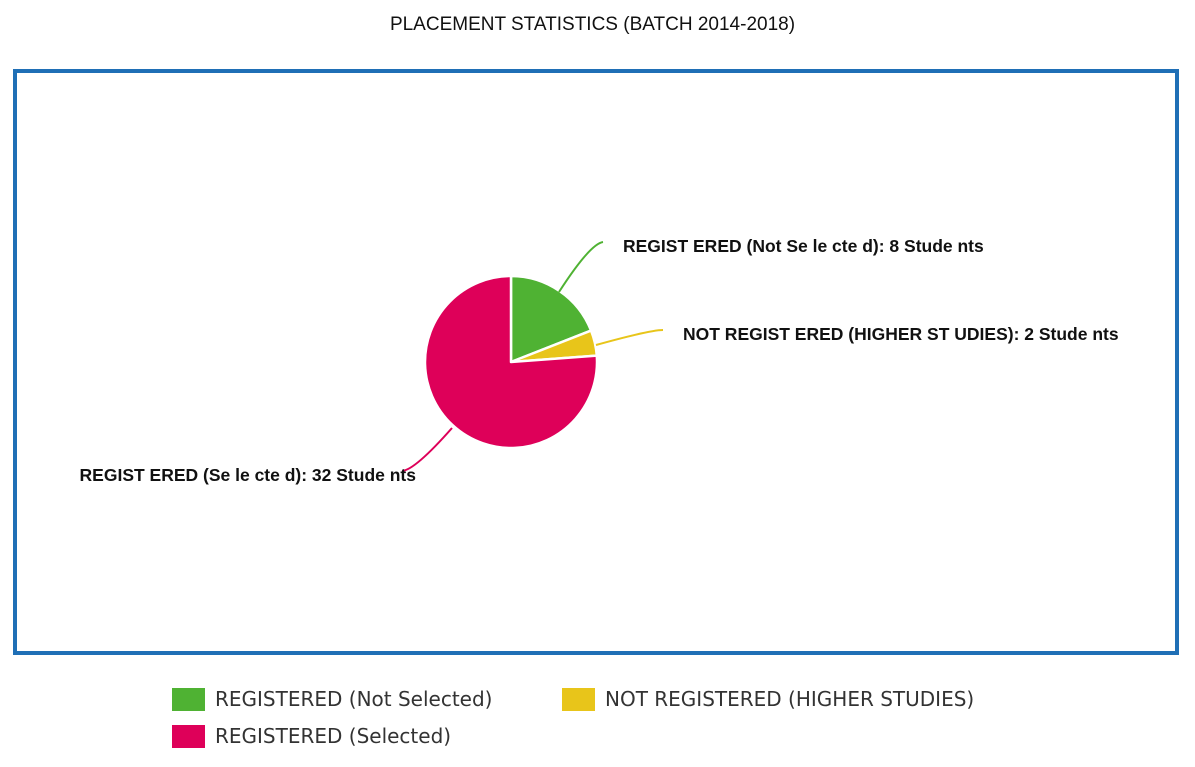  I want to click on leader-lines, so click(532, 356).